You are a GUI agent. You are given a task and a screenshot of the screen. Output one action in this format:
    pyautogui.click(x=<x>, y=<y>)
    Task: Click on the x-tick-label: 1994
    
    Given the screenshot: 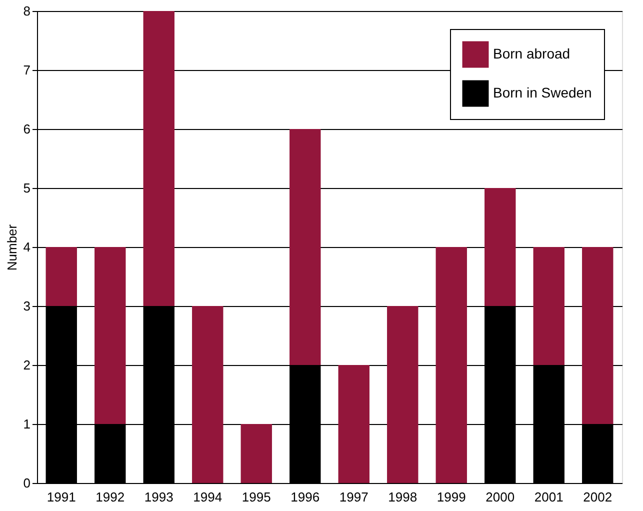 What is the action you would take?
    pyautogui.click(x=207, y=497)
    